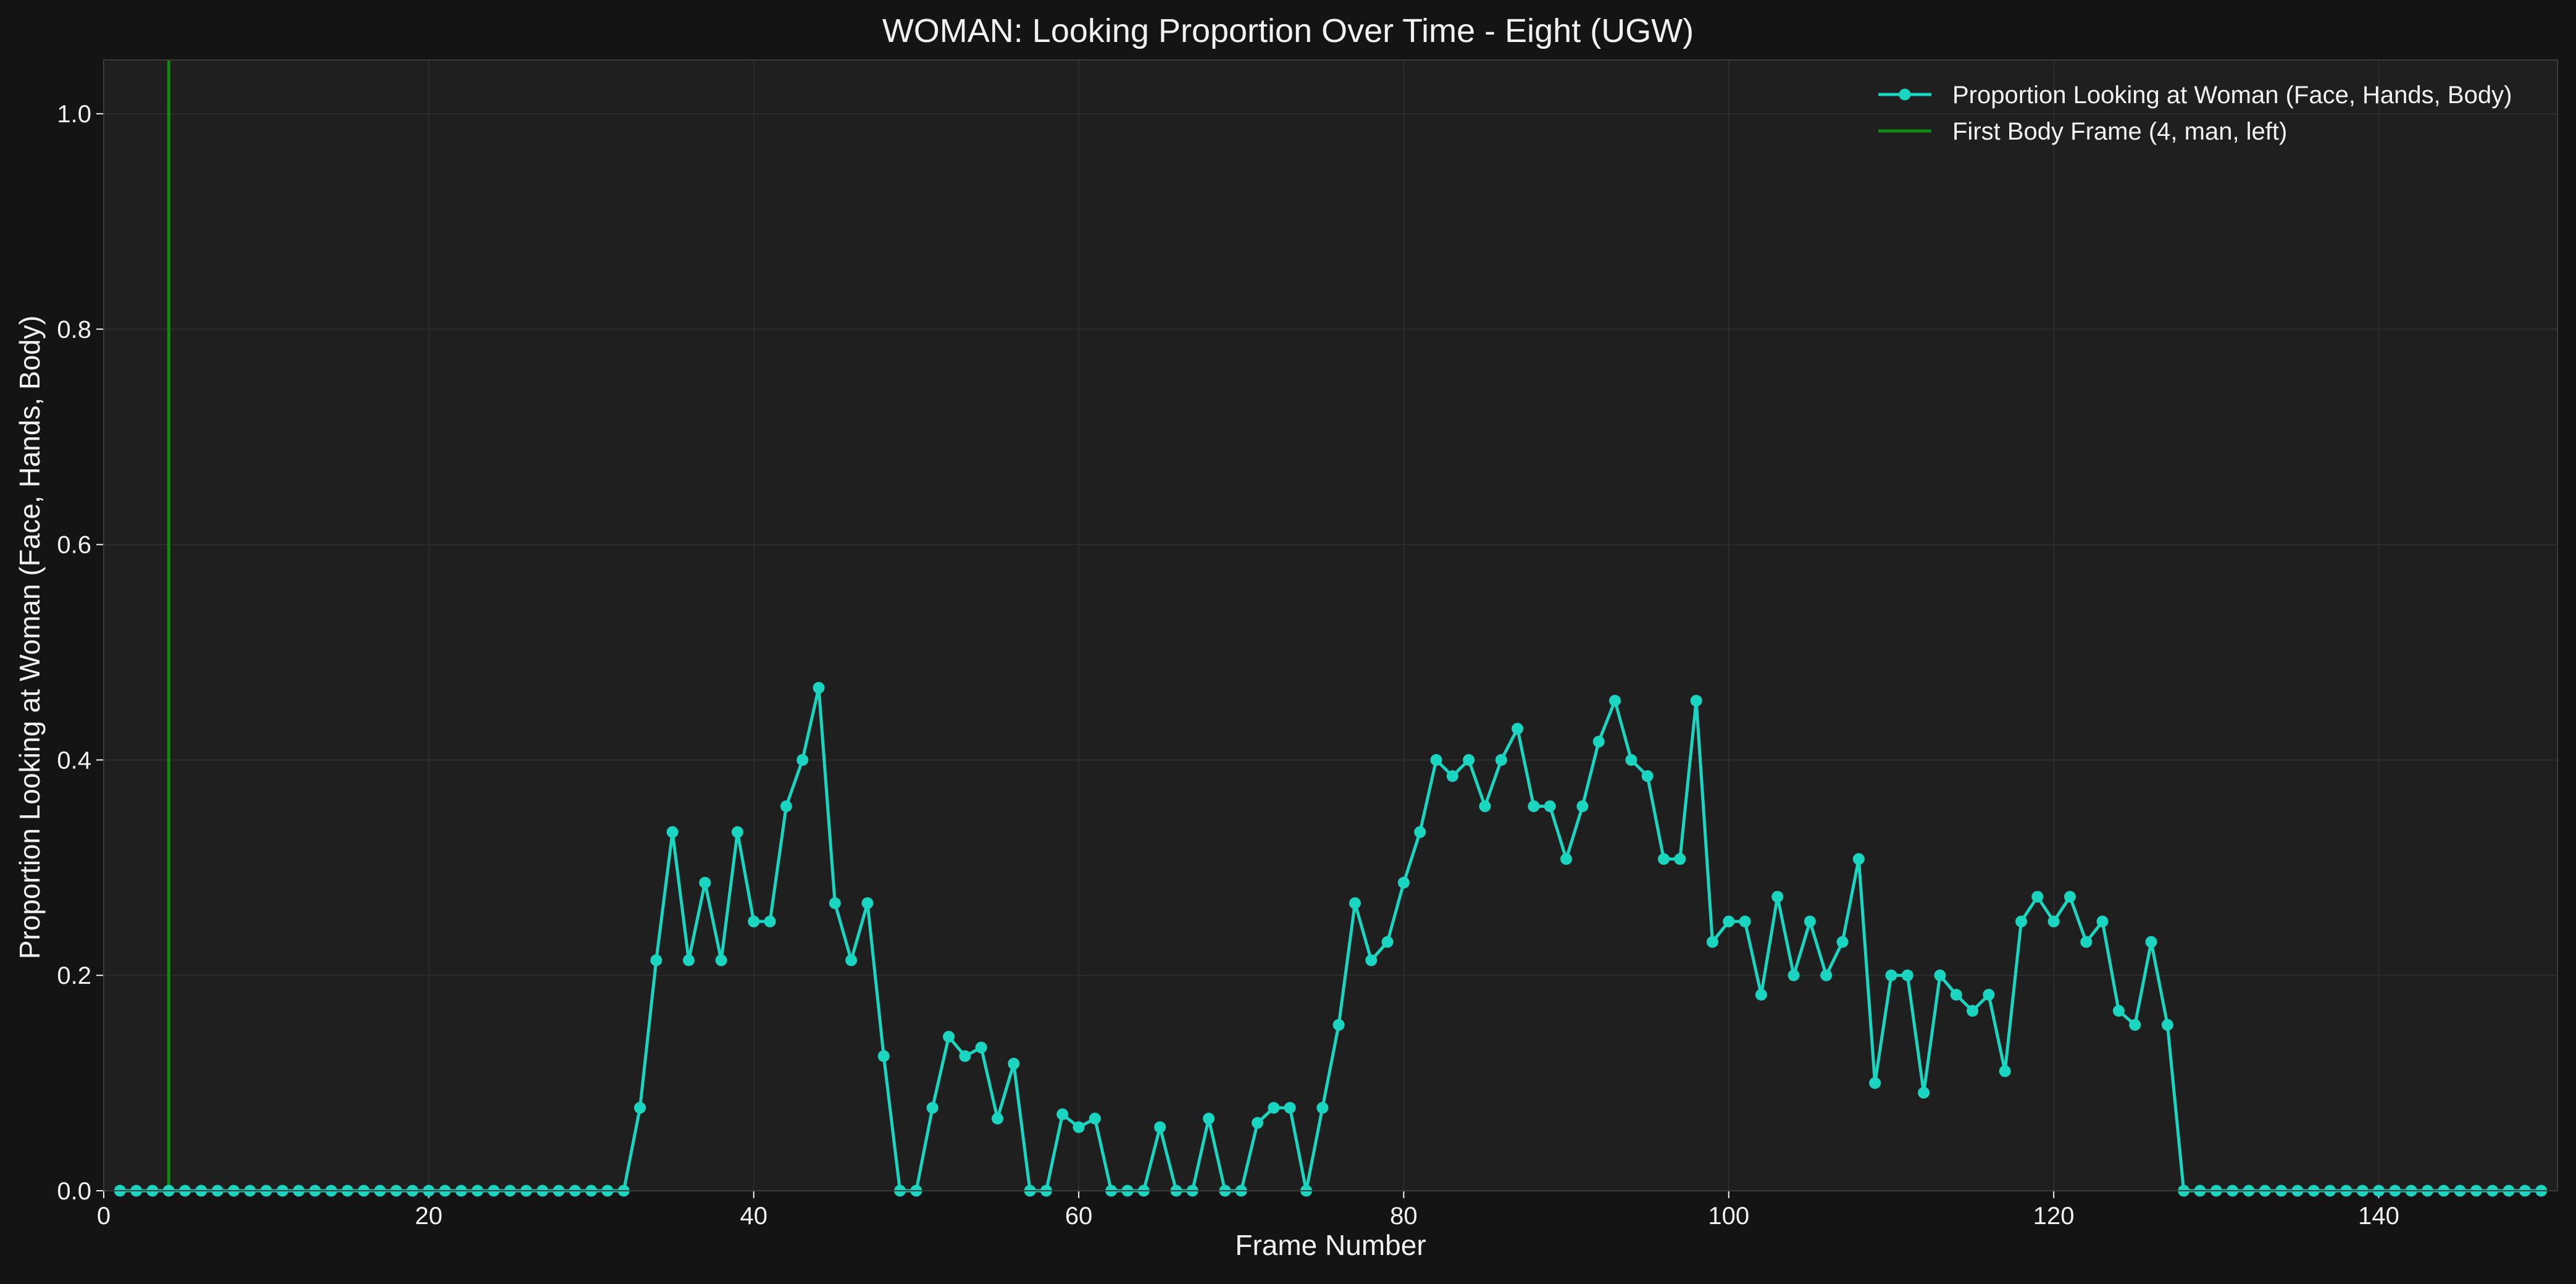 Image resolution: width=2576 pixels, height=1284 pixels. Describe the element at coordinates (74, 760) in the screenshot. I see `y-tick-label: 0.4` at that location.